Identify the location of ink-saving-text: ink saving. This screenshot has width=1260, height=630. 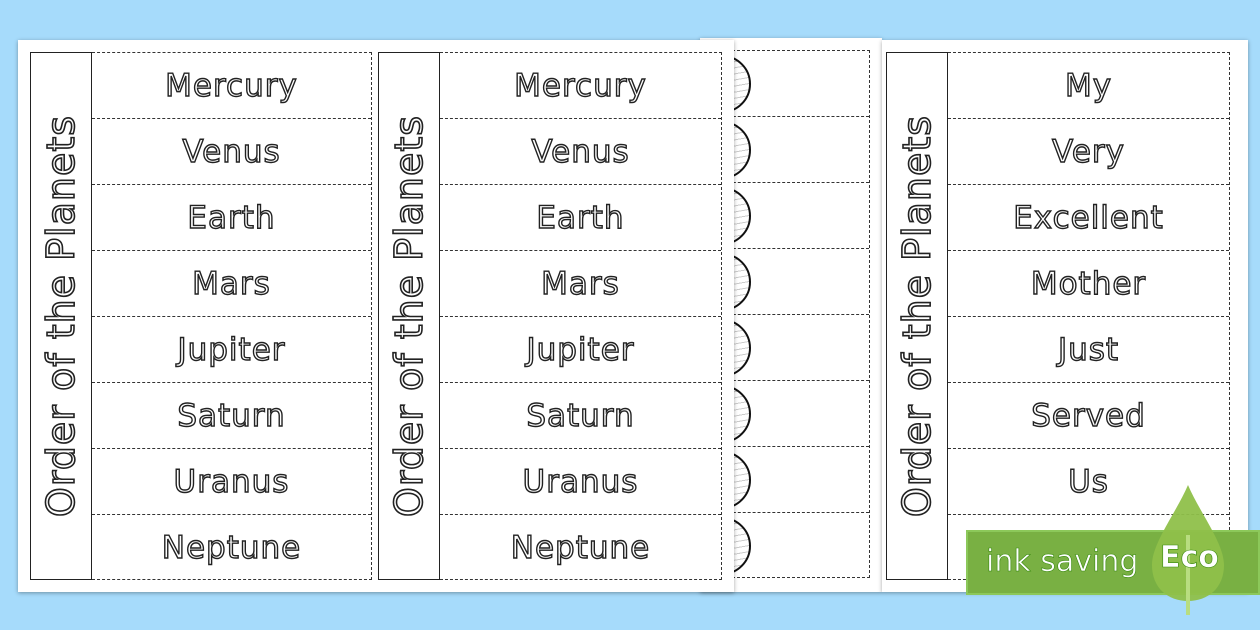
(1062, 562).